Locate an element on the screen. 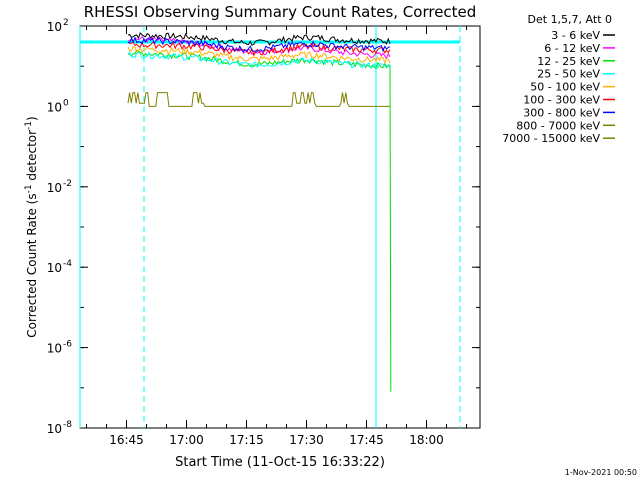 Image resolution: width=640 pixels, height=480 pixels. legend-entry-label: 50 - 100 keV is located at coordinates (565, 87).